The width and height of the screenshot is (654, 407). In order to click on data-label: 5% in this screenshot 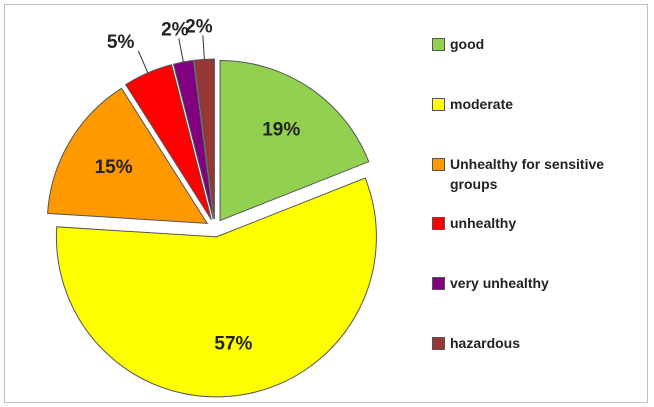, I will do `click(121, 42)`.